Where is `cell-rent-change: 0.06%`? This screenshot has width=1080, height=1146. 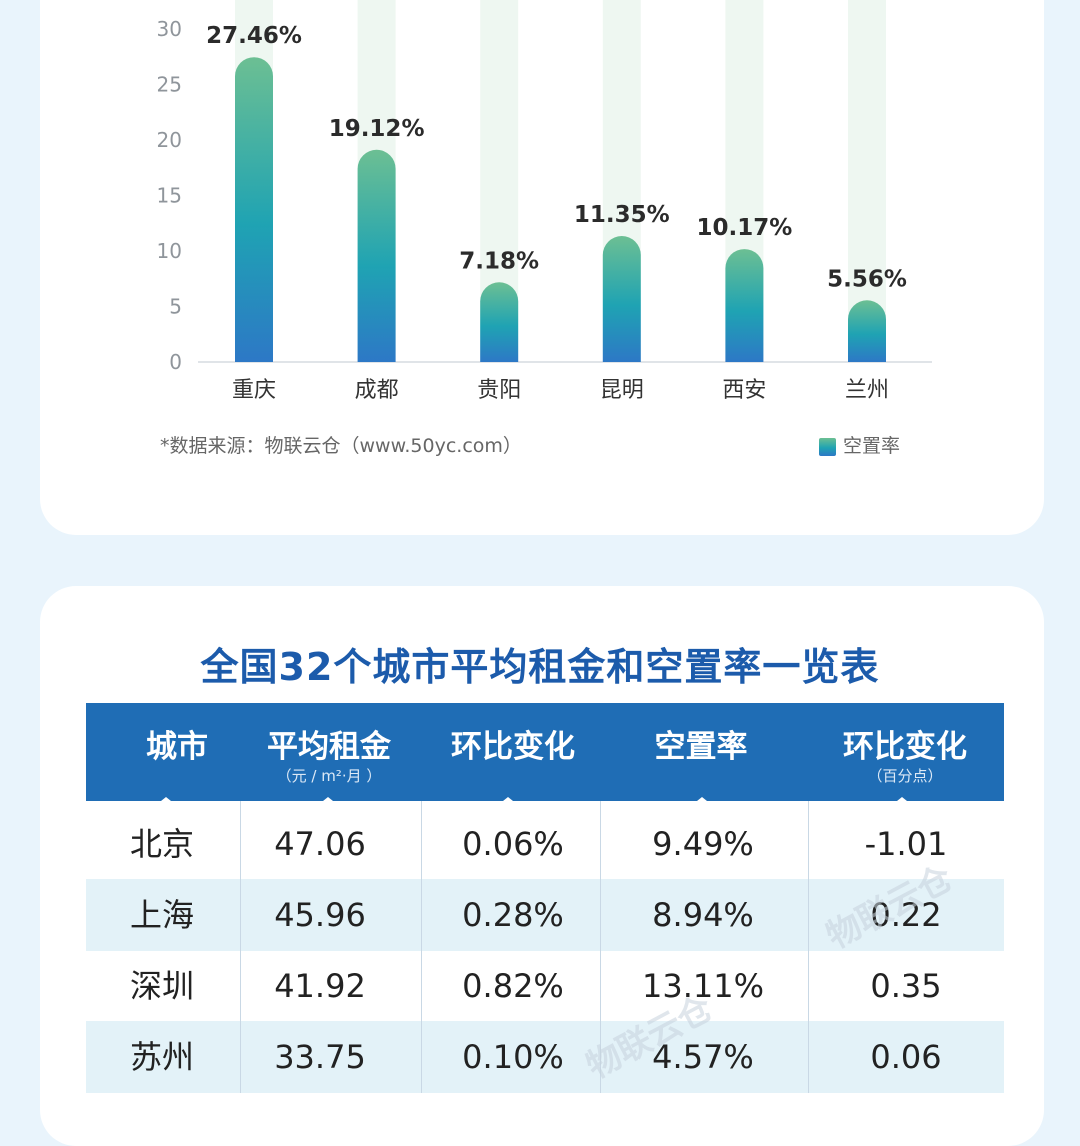 cell-rent-change: 0.06% is located at coordinates (513, 844).